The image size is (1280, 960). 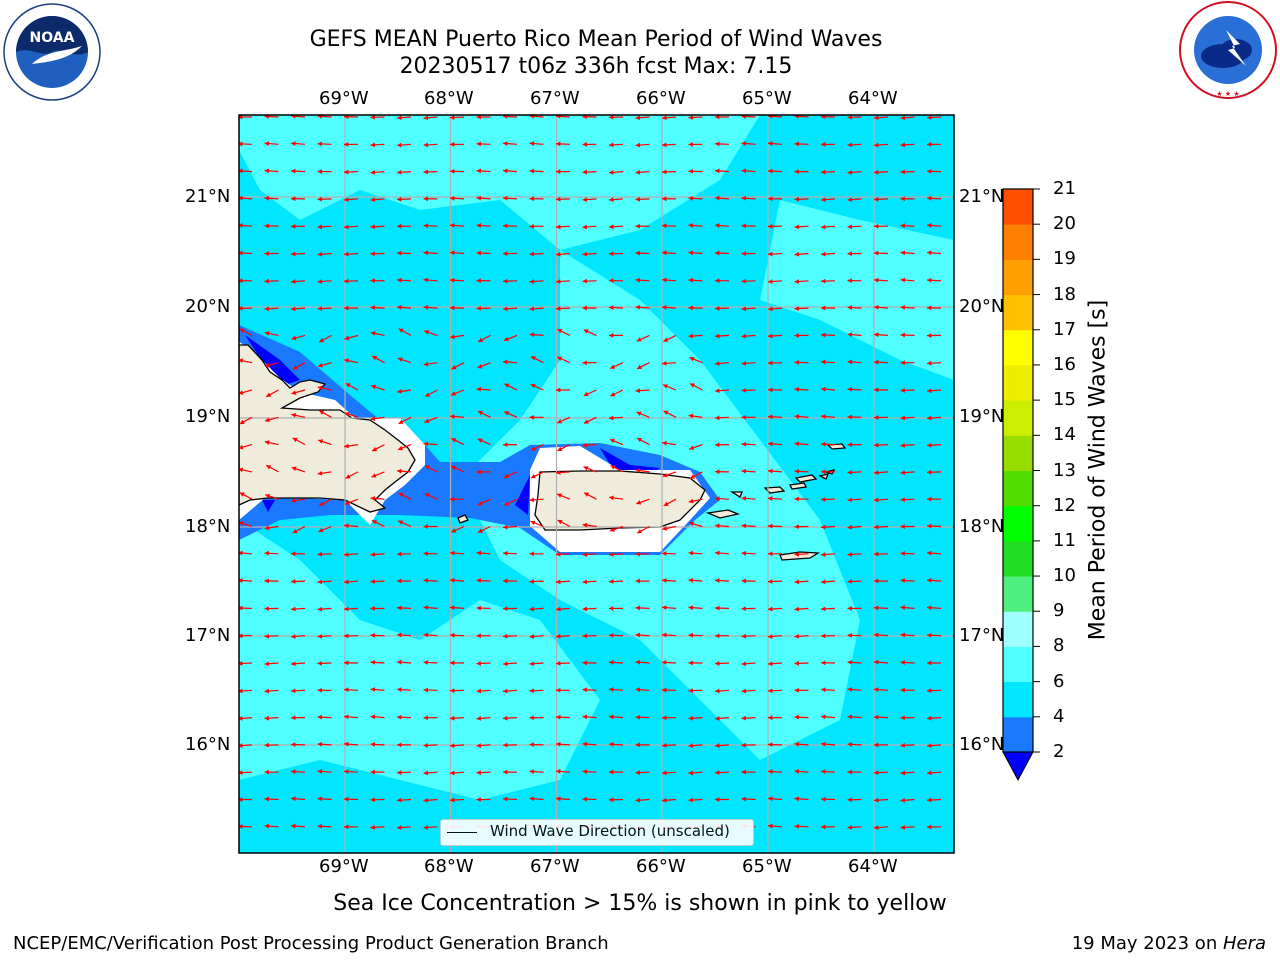 What do you see at coordinates (767, 98) in the screenshot?
I see `lon-label-top-5: 65°W` at bounding box center [767, 98].